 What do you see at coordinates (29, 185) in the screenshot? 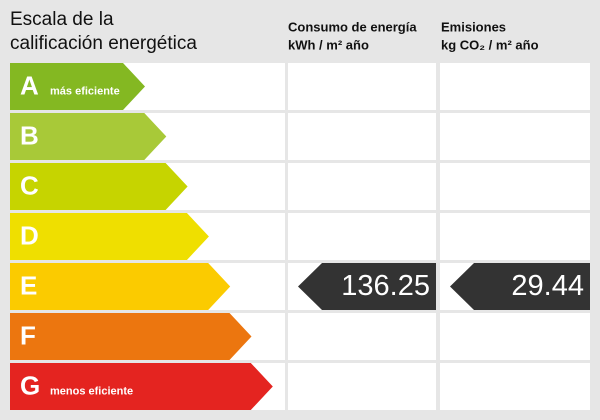
I see `rating-letter: C` at bounding box center [29, 185].